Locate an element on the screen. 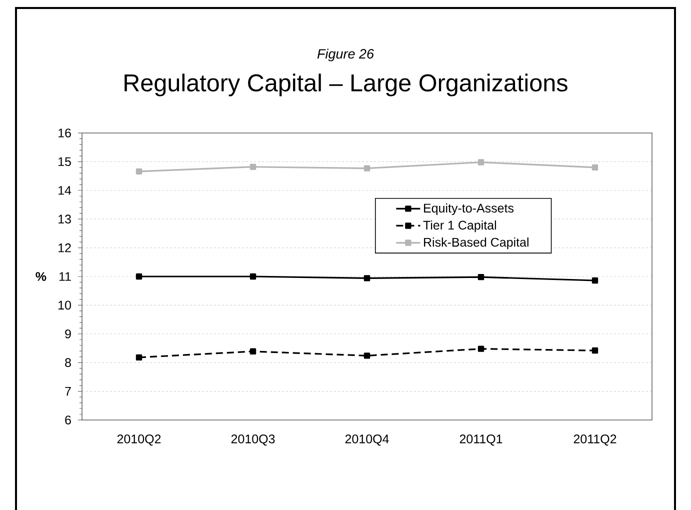  x-tick-label: 2010Q2 is located at coordinates (139, 440).